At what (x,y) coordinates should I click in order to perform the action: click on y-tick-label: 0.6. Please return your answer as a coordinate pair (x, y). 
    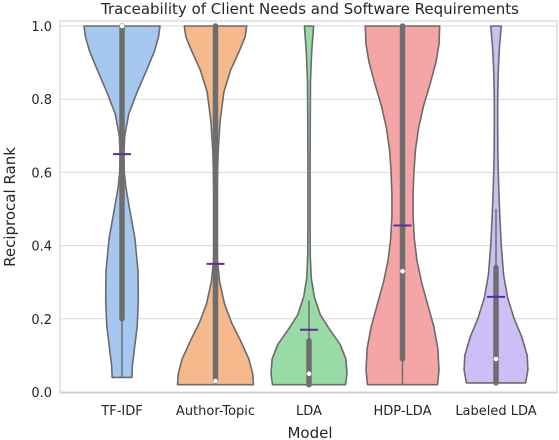
    Looking at the image, I should click on (41, 173).